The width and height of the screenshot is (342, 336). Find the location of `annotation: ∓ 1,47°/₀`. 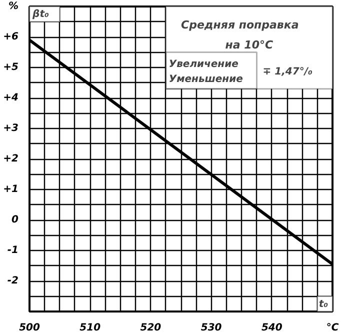

annotation: ∓ 1,47°/₀ is located at coordinates (287, 72).